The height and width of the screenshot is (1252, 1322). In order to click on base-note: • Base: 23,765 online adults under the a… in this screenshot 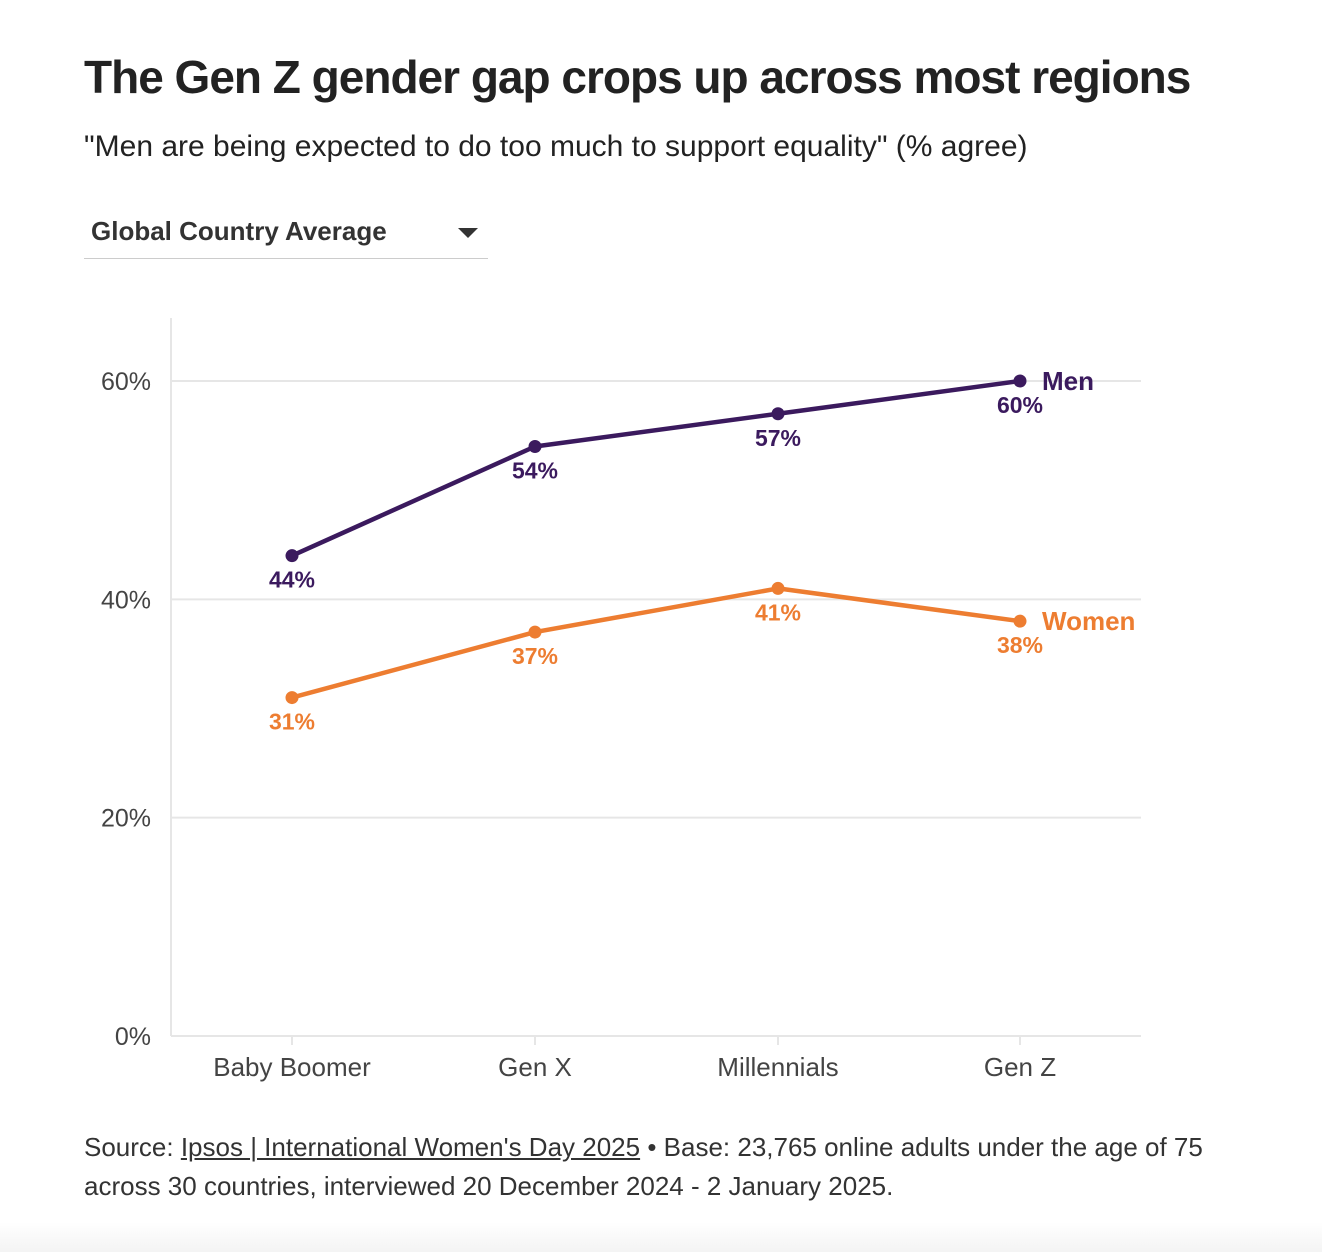, I will do `click(643, 1166)`.